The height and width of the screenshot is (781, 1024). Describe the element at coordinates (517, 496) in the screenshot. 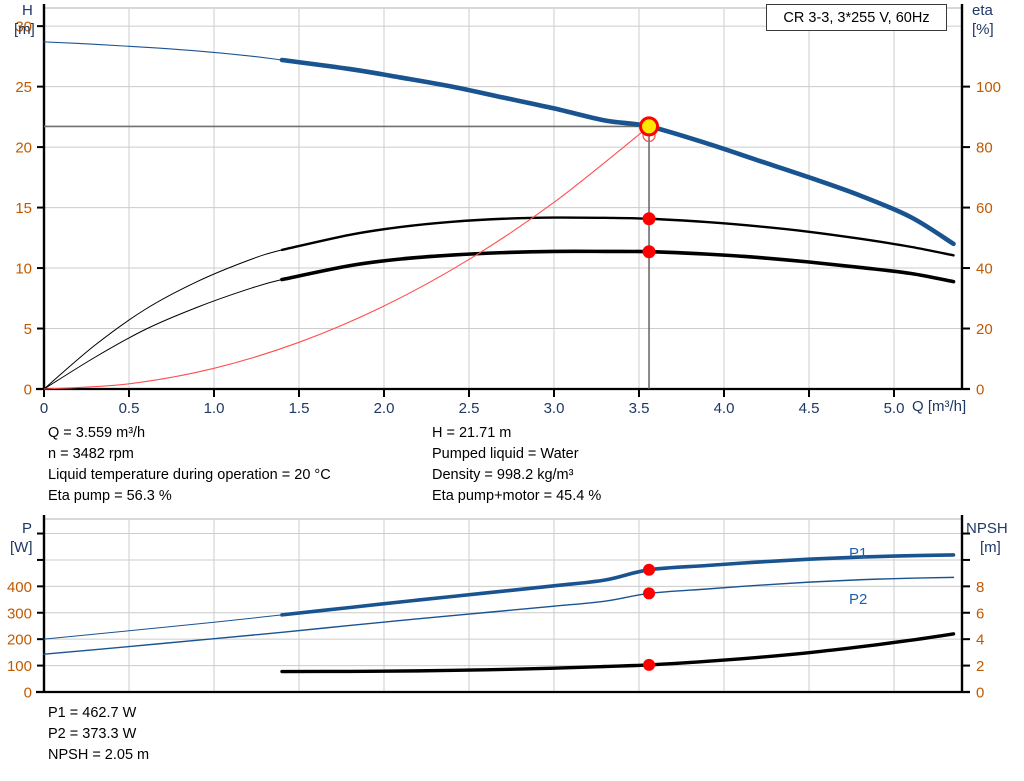

I see `info-eta-pump-motor: Eta pump+motor = 45.4 %` at that location.